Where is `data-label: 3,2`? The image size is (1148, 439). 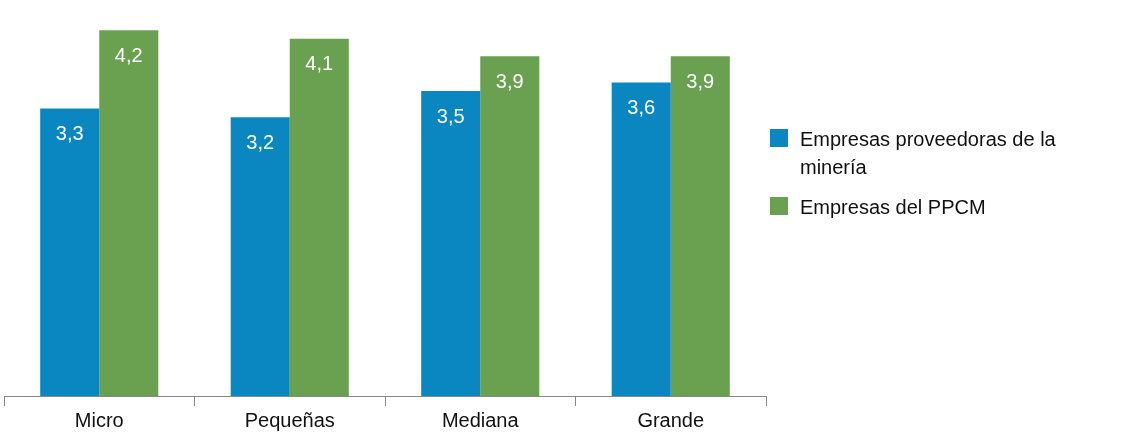 data-label: 3,2 is located at coordinates (260, 141).